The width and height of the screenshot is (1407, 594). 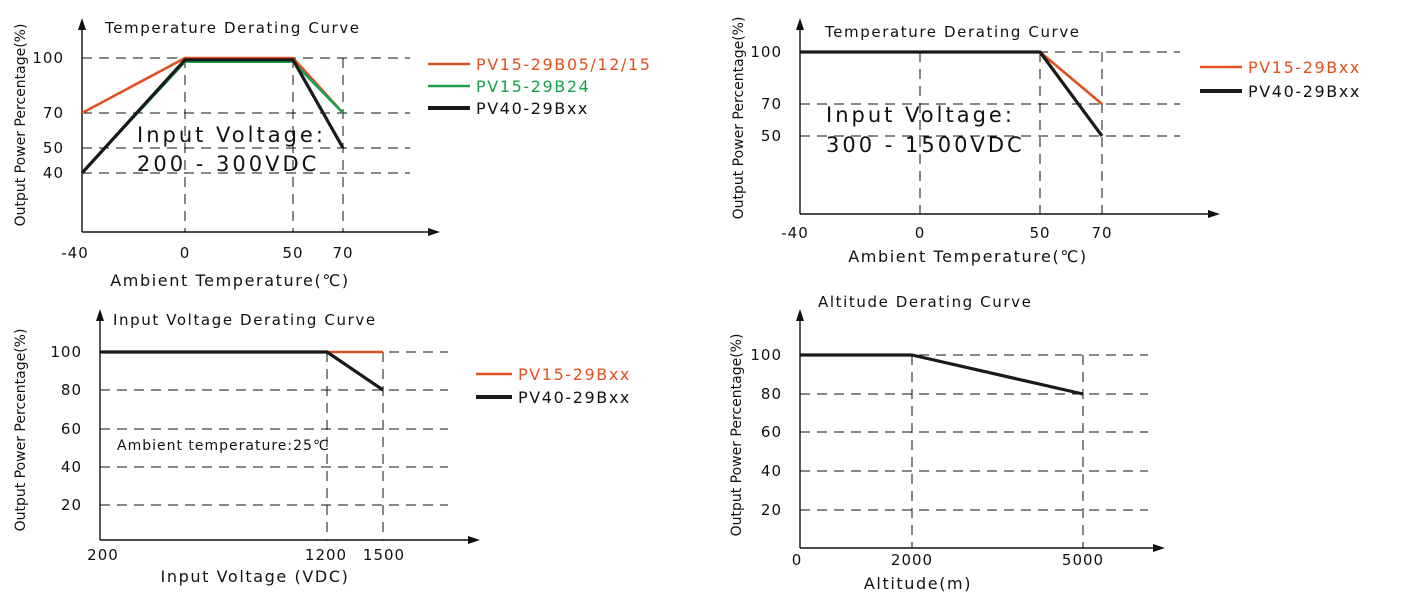 What do you see at coordinates (255, 576) in the screenshot?
I see `x-axis-label: Input Voltage (VDC)` at bounding box center [255, 576].